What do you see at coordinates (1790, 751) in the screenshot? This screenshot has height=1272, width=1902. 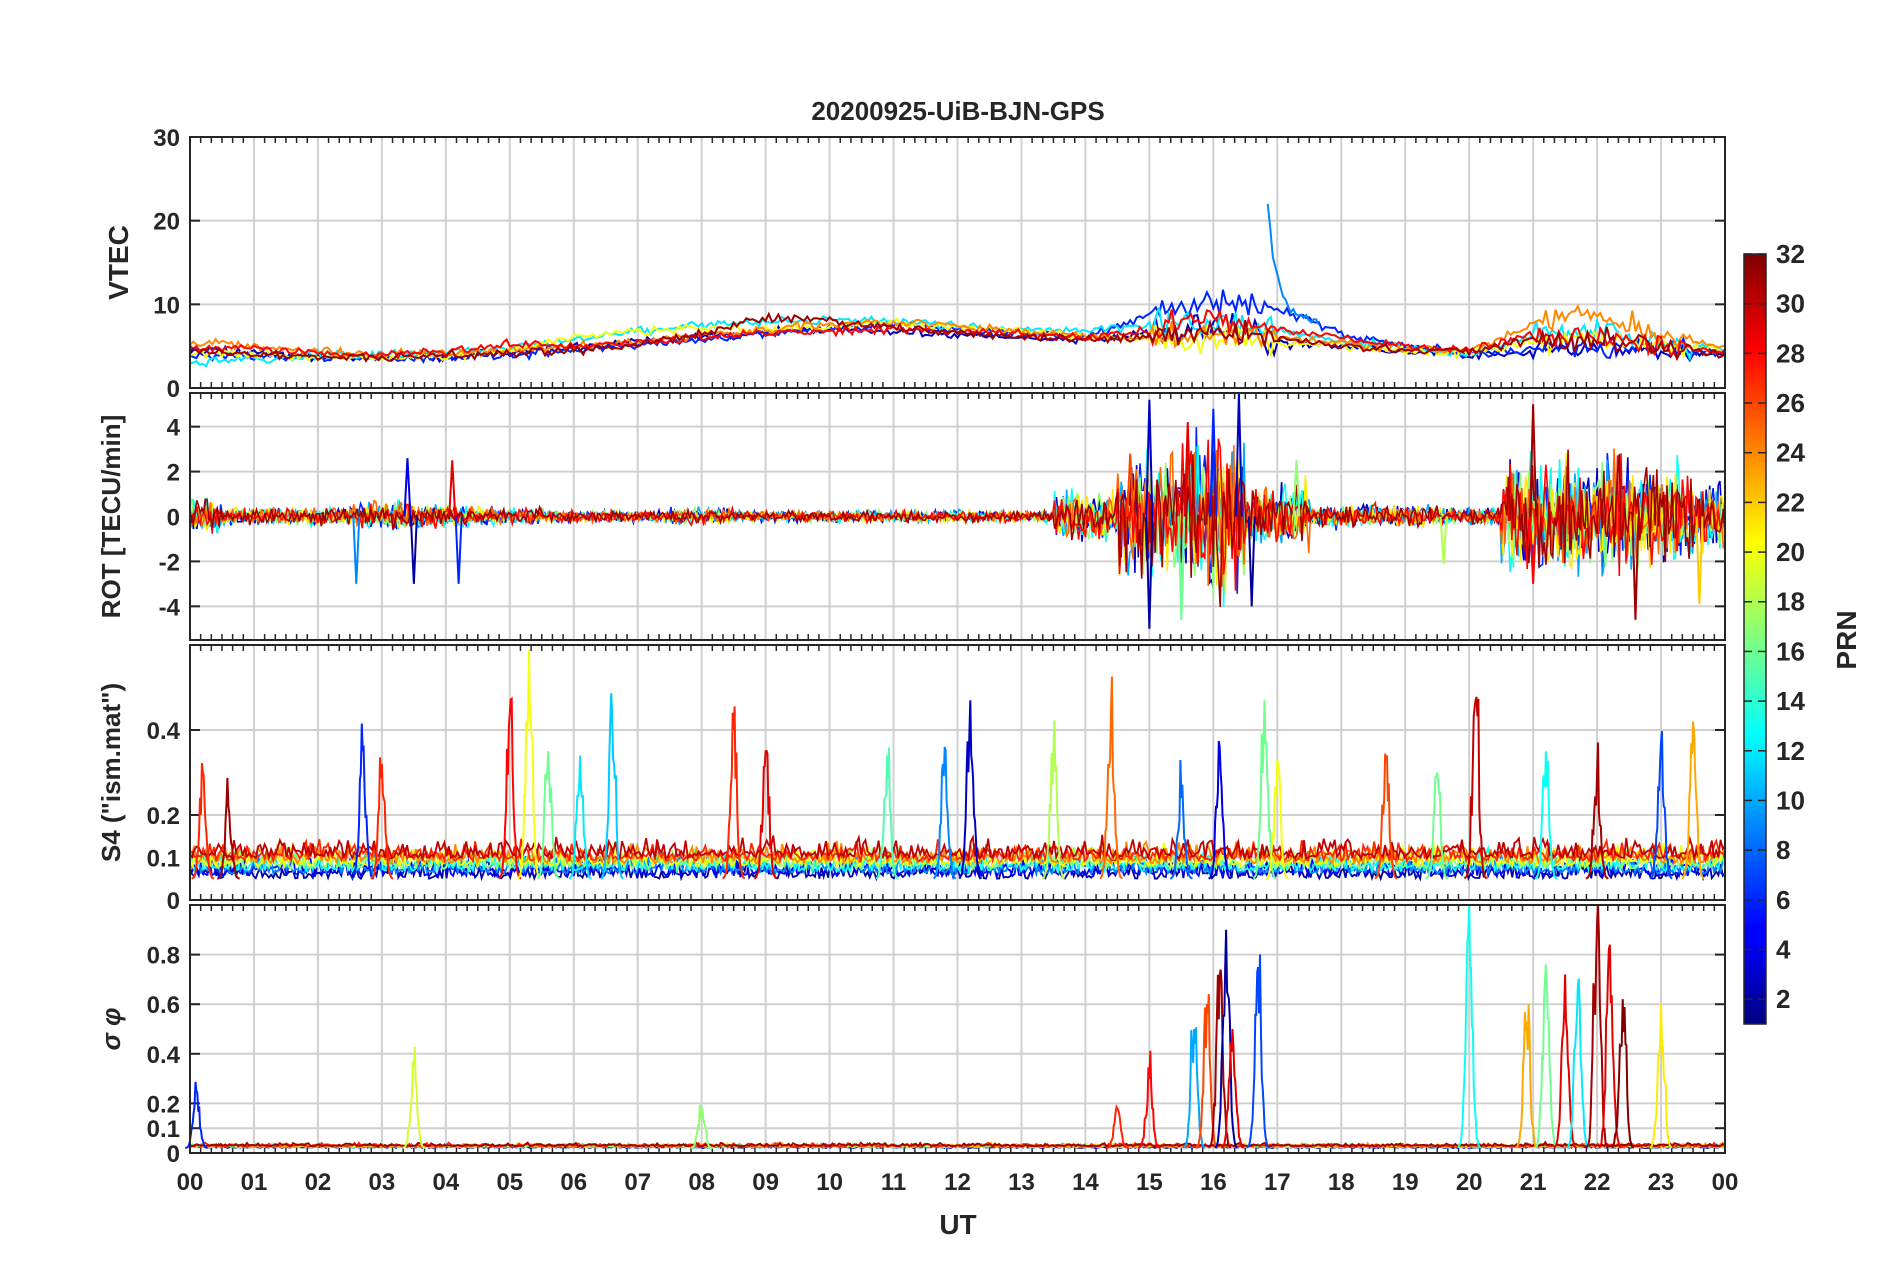 I see `colorbar-tick-label: 12` at bounding box center [1790, 751].